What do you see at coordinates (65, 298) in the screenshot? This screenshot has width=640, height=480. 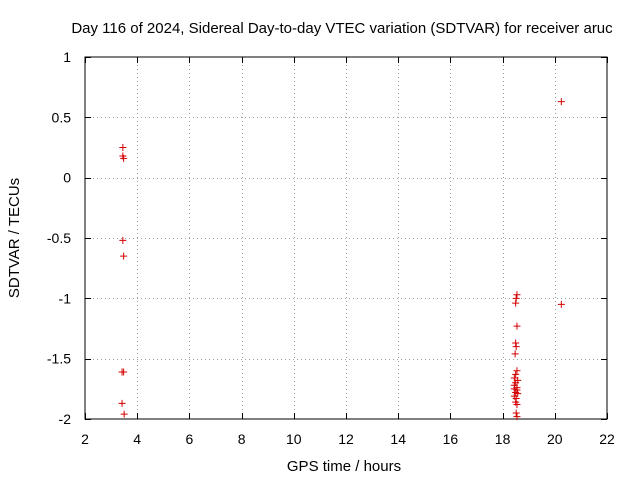 I see `y-tick-label: -1` at bounding box center [65, 298].